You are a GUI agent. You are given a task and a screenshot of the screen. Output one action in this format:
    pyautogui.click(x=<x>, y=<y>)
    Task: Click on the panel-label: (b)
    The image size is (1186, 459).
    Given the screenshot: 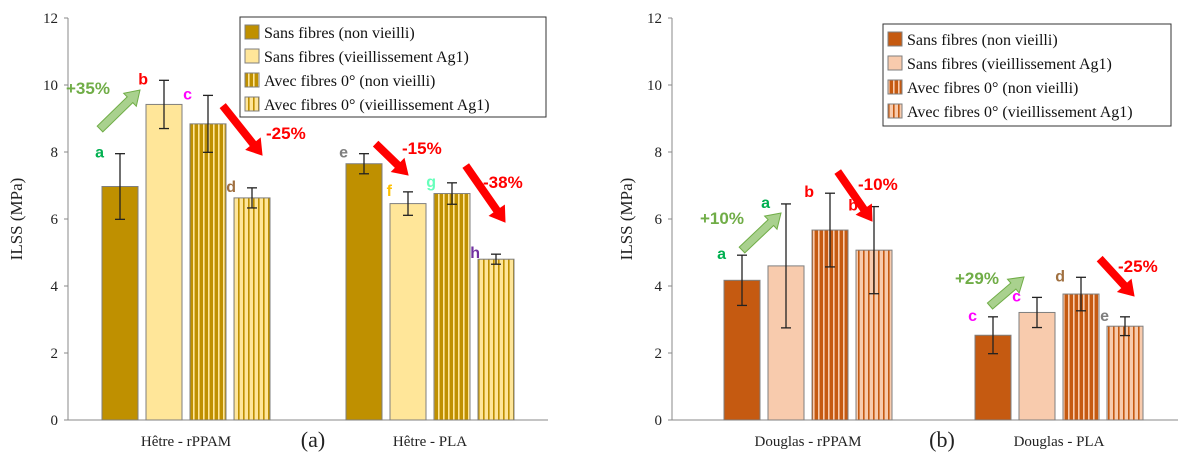 What is the action you would take?
    pyautogui.click(x=942, y=439)
    